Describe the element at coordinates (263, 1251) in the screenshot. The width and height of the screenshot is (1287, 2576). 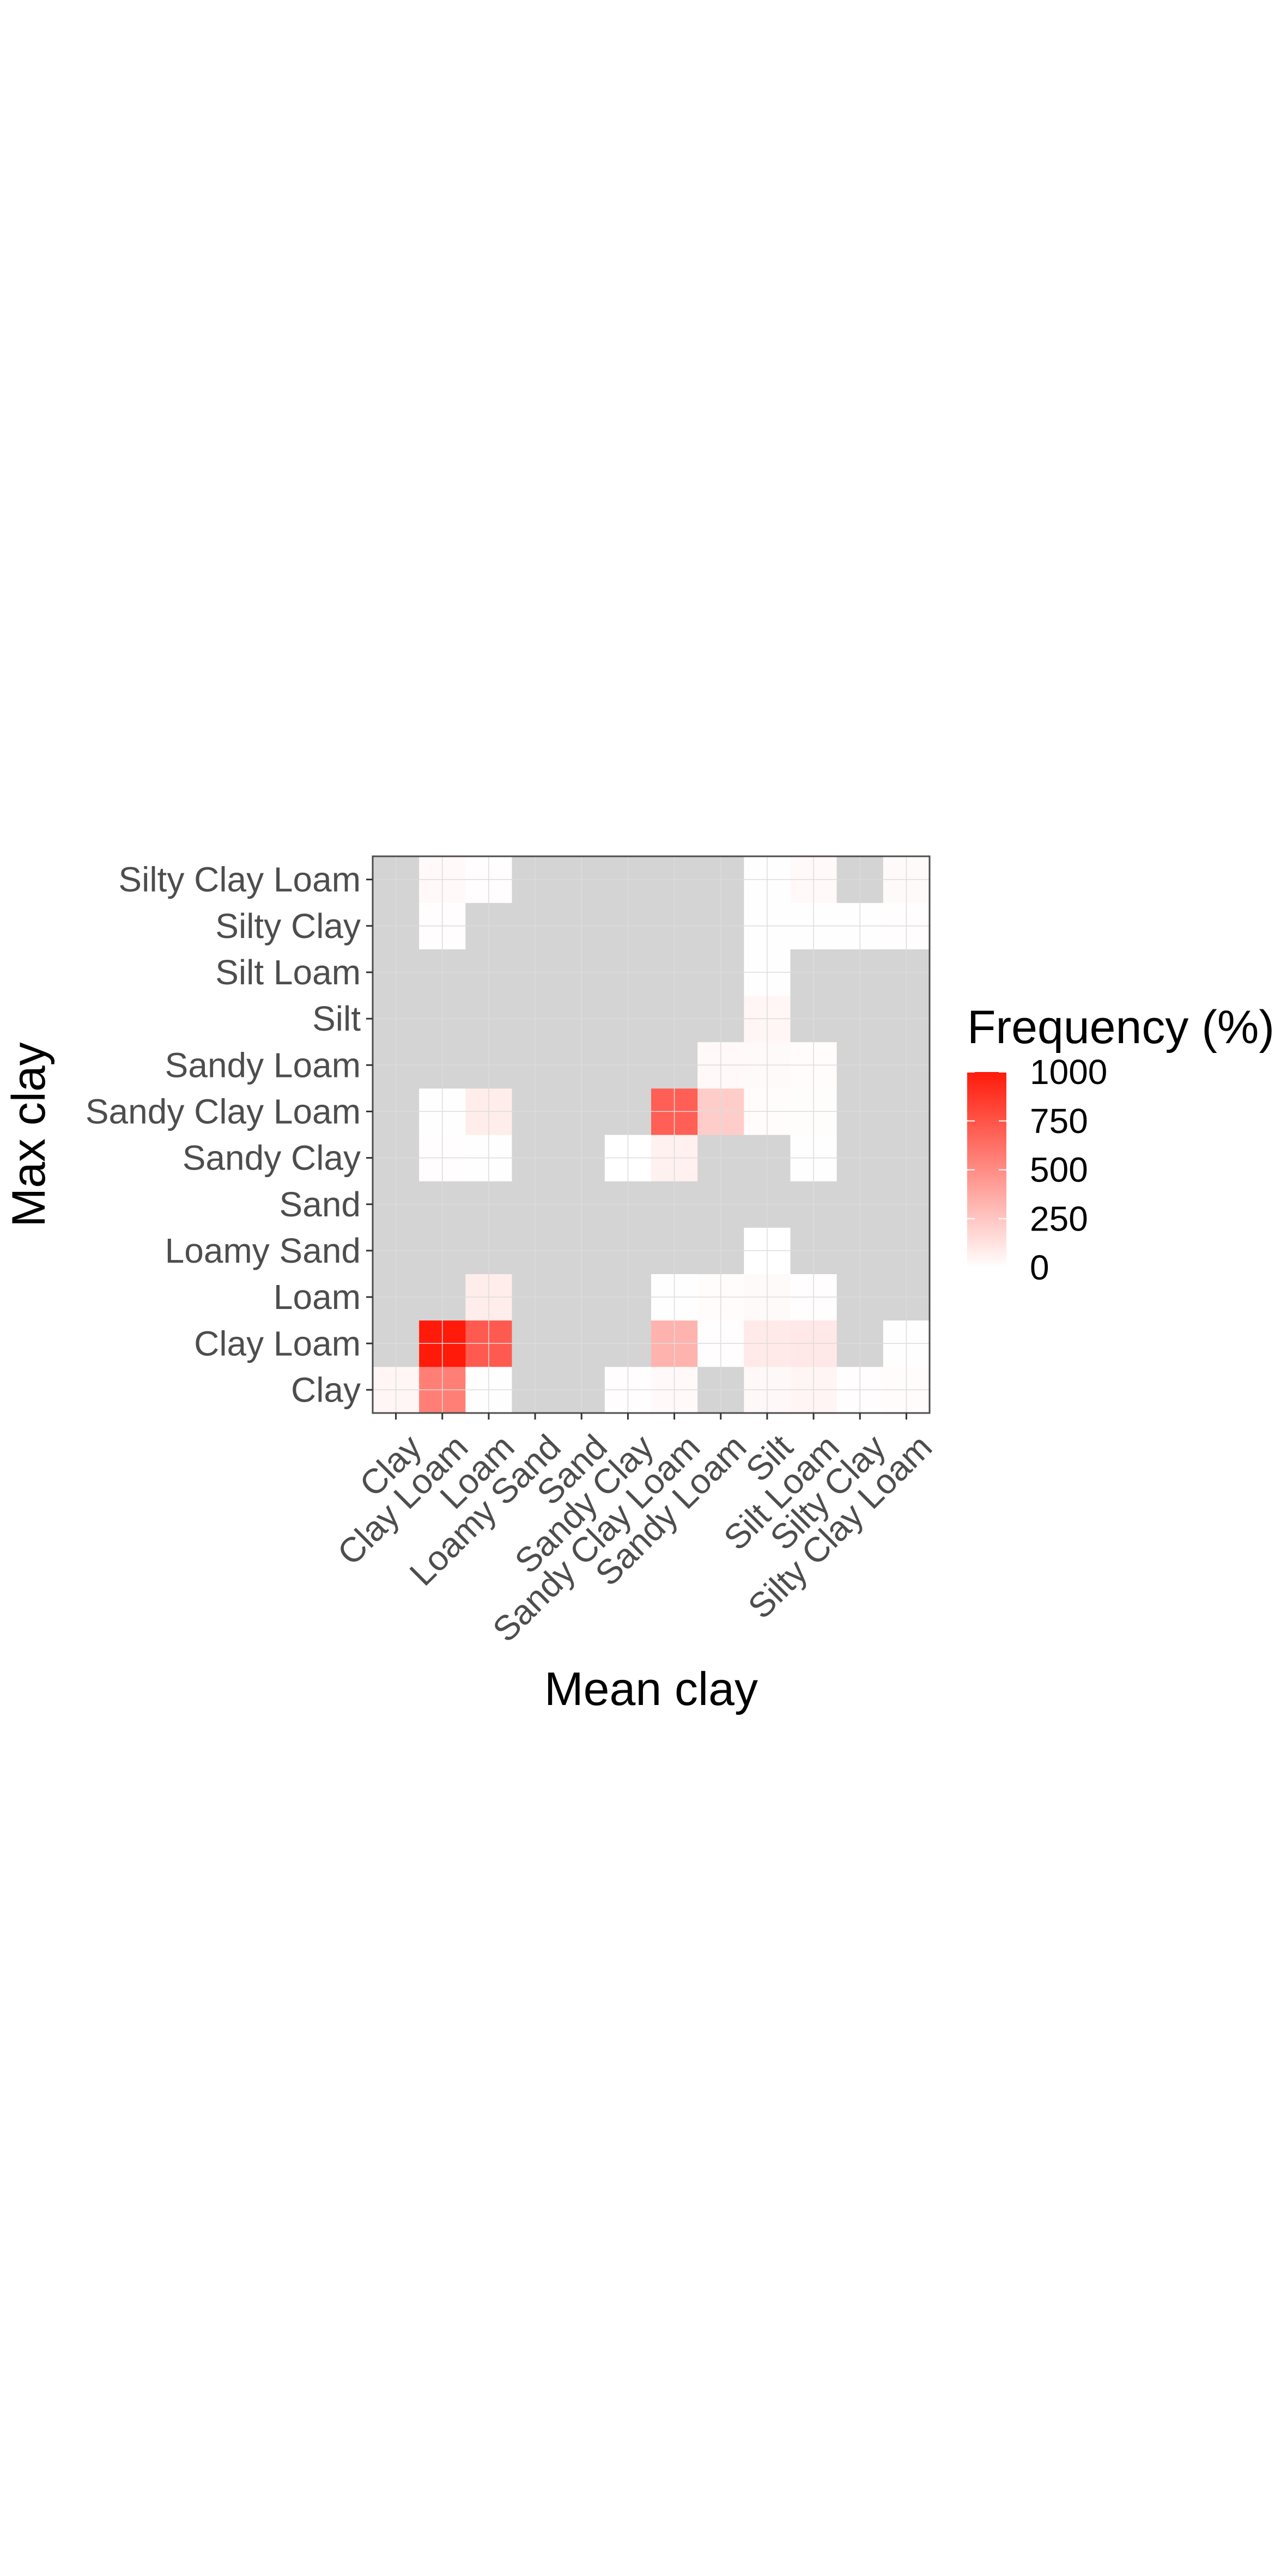
I see `y-tick-label: Loamy Sand` at that location.